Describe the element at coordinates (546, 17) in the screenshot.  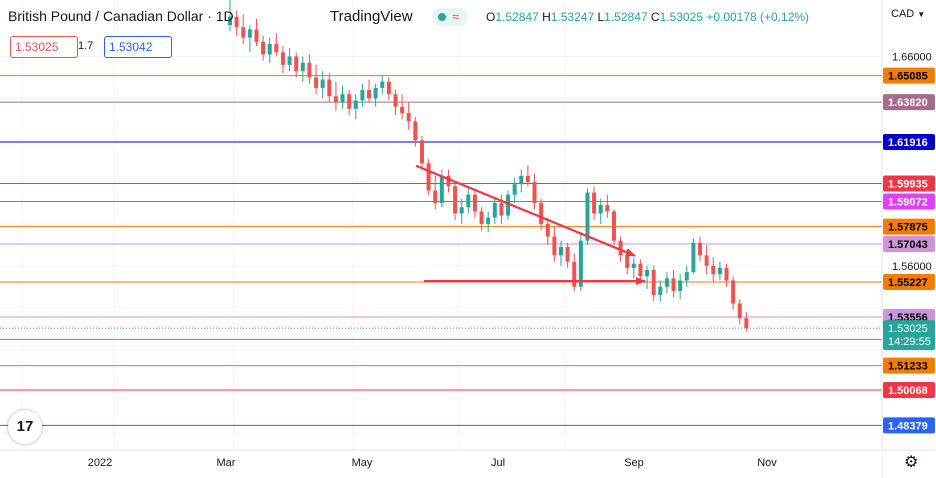
I see `high-label: H` at that location.